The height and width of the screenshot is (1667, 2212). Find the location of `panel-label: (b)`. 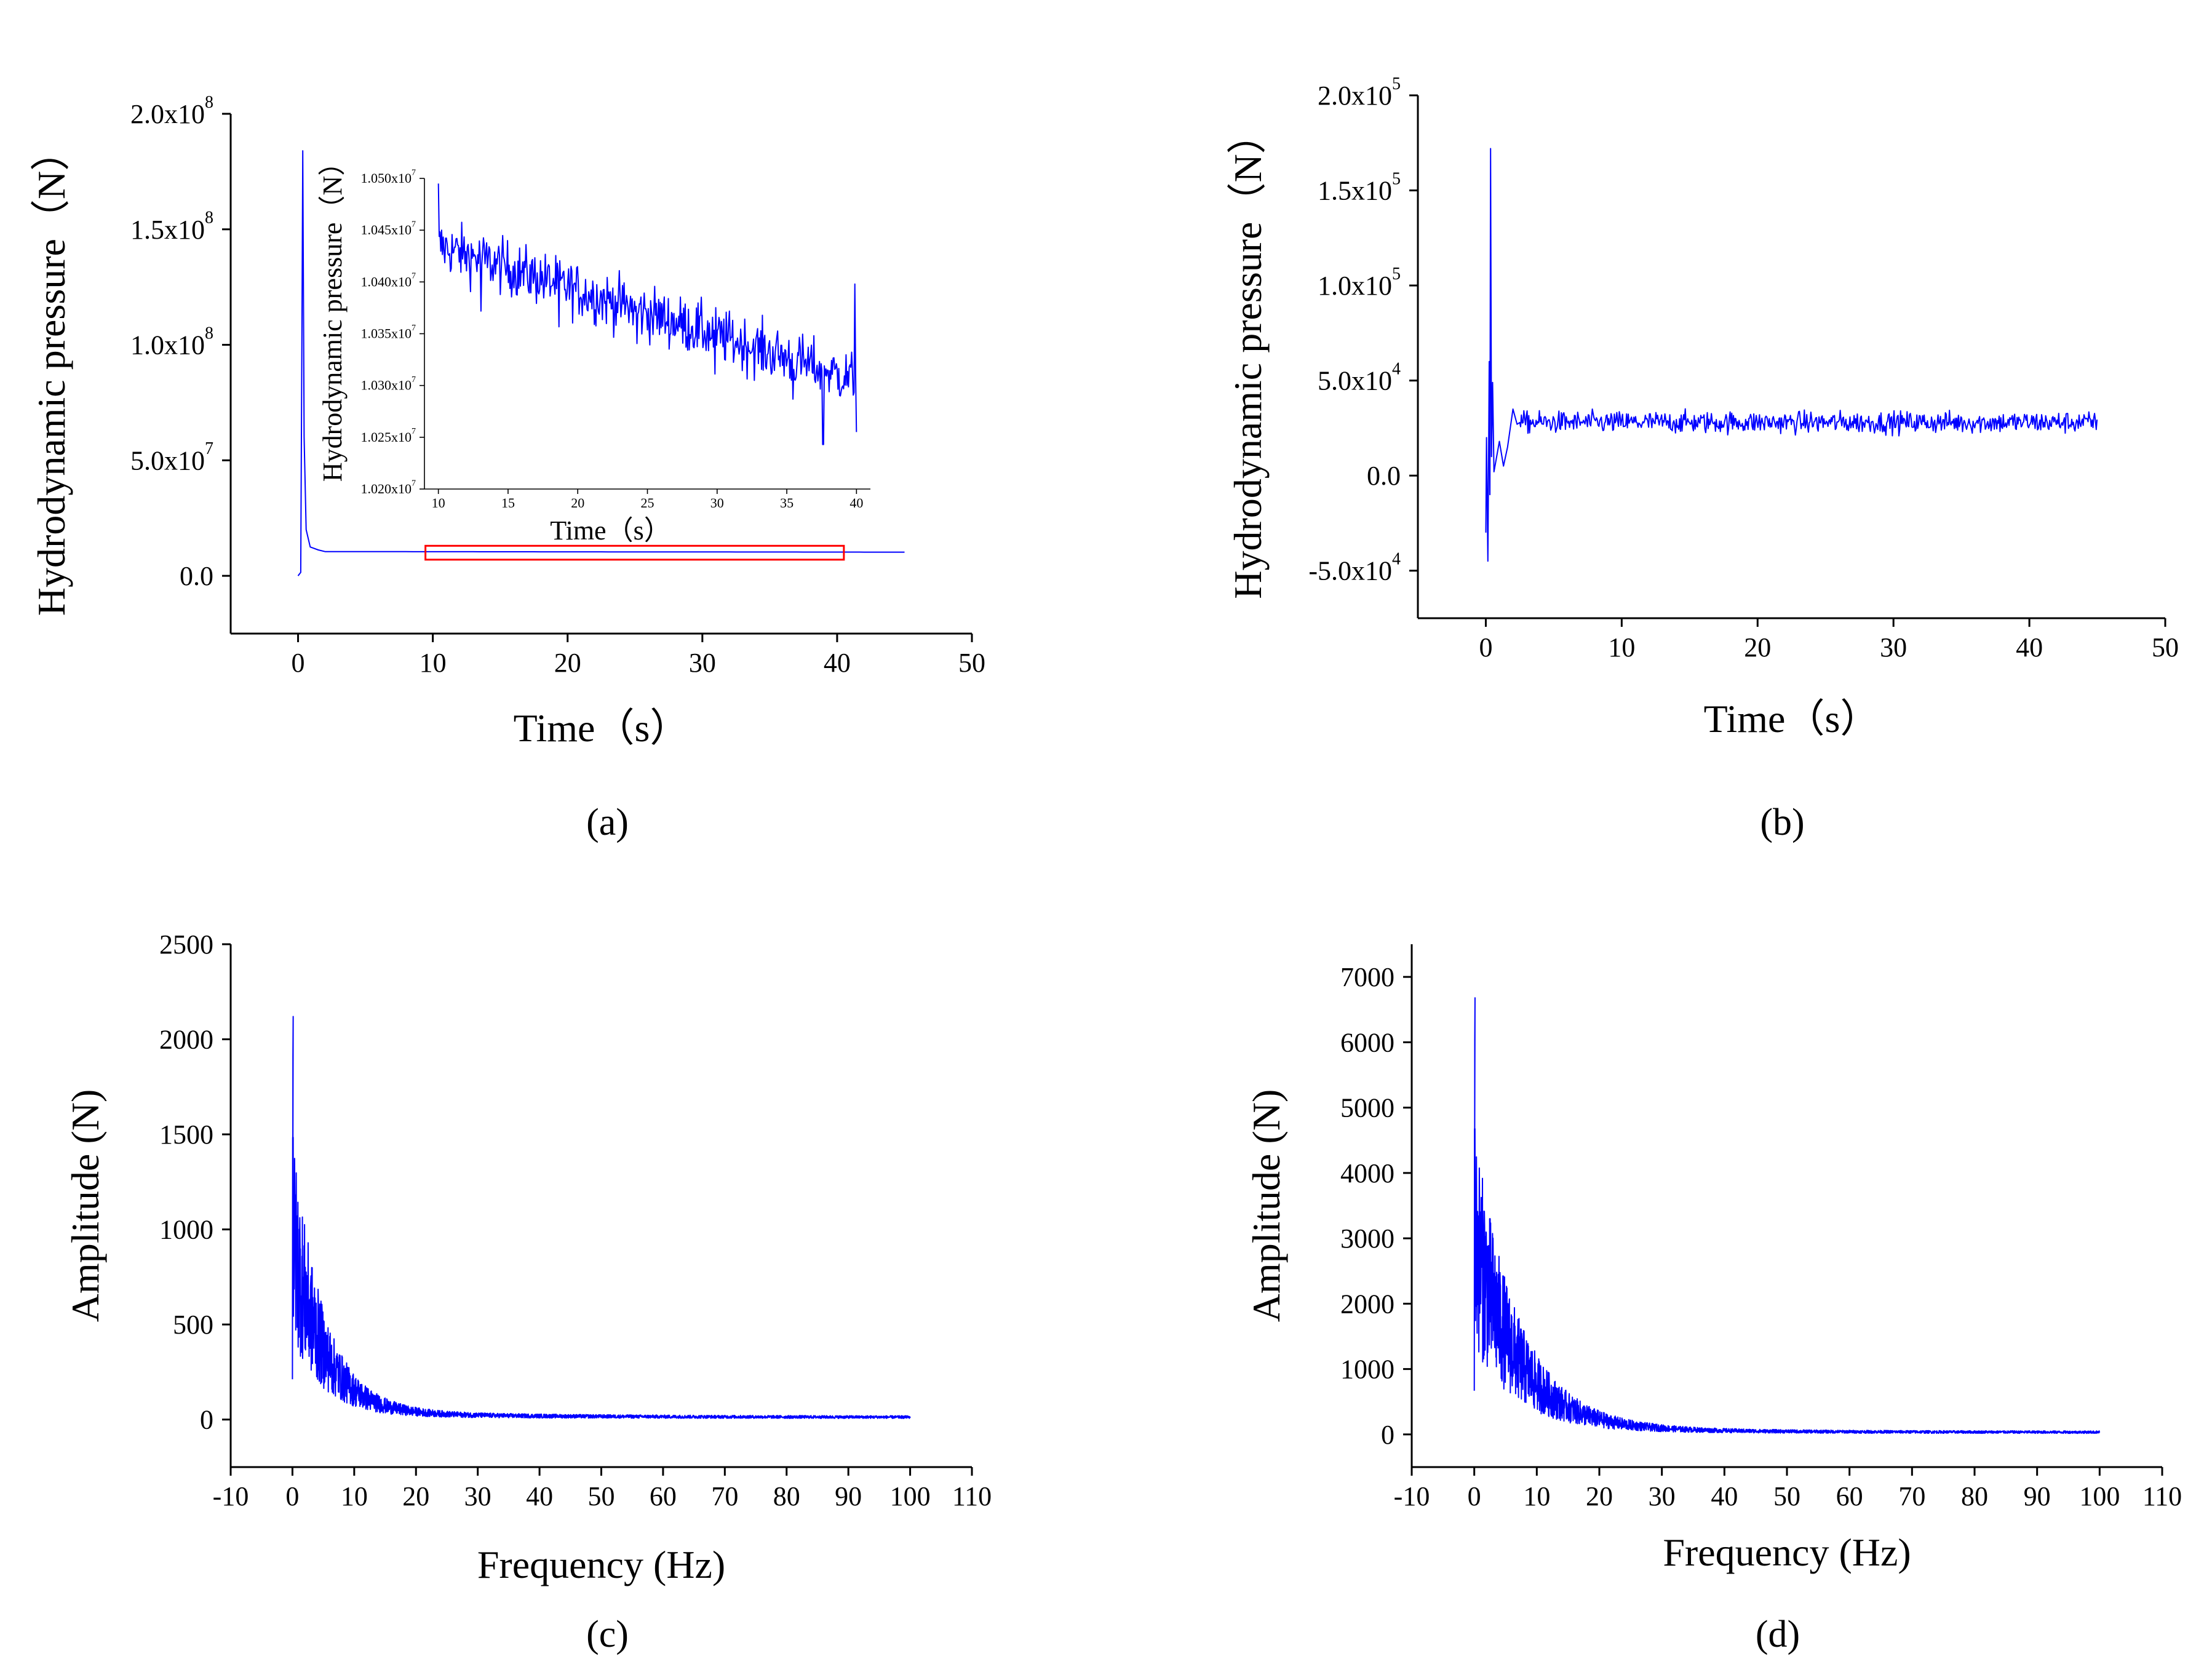

panel-label: (b) is located at coordinates (1782, 822).